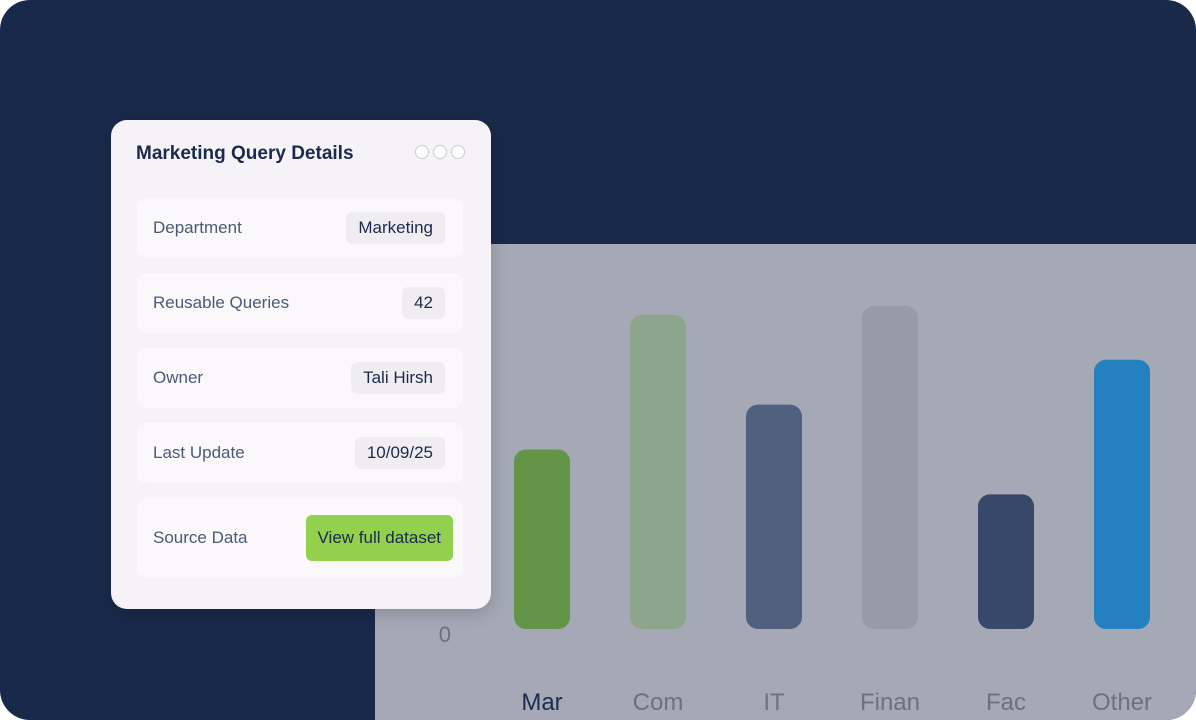 This screenshot has height=720, width=1196. What do you see at coordinates (399, 453) in the screenshot?
I see `detail-value: 10/09/25` at bounding box center [399, 453].